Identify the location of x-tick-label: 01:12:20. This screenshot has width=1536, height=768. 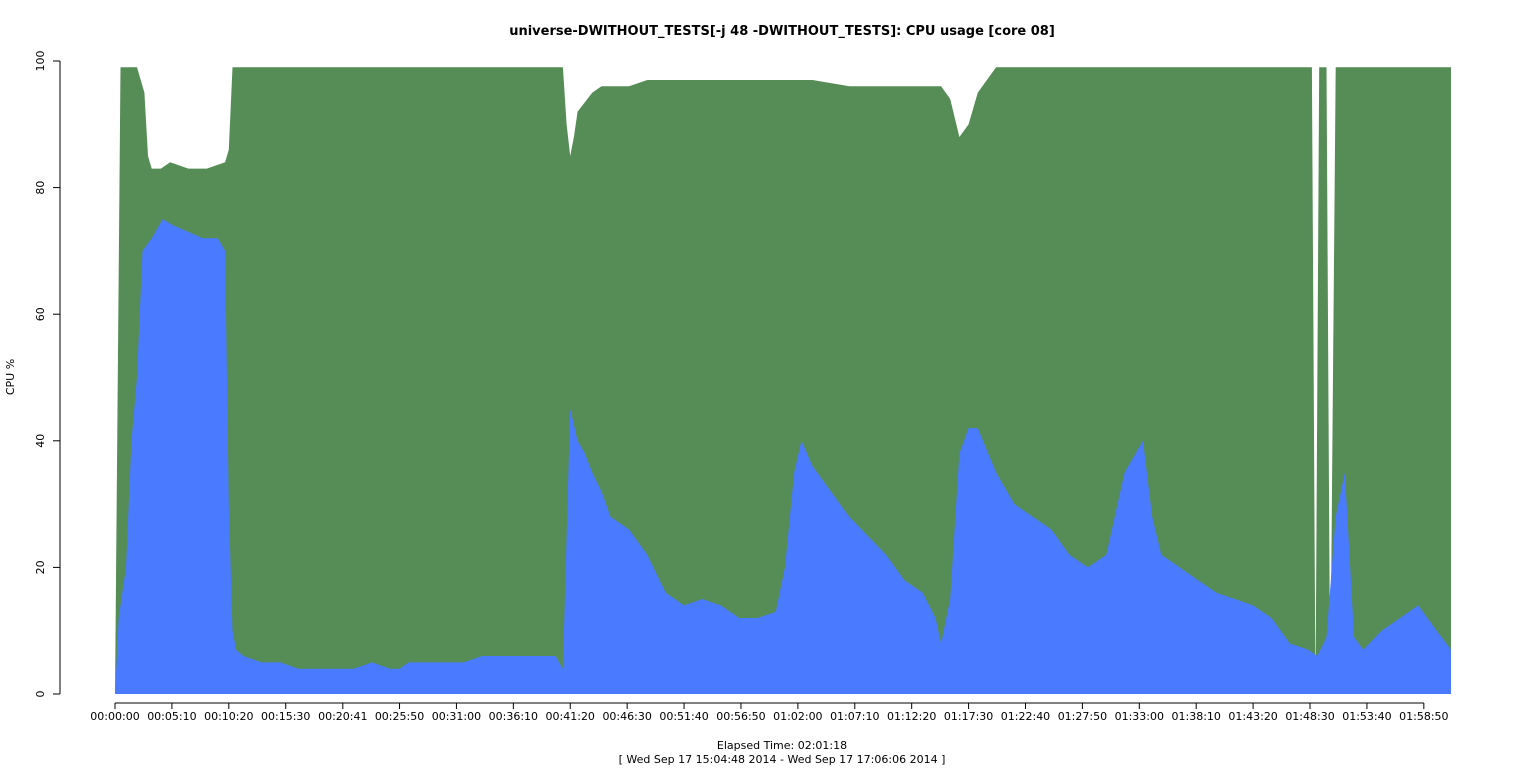
(911, 716).